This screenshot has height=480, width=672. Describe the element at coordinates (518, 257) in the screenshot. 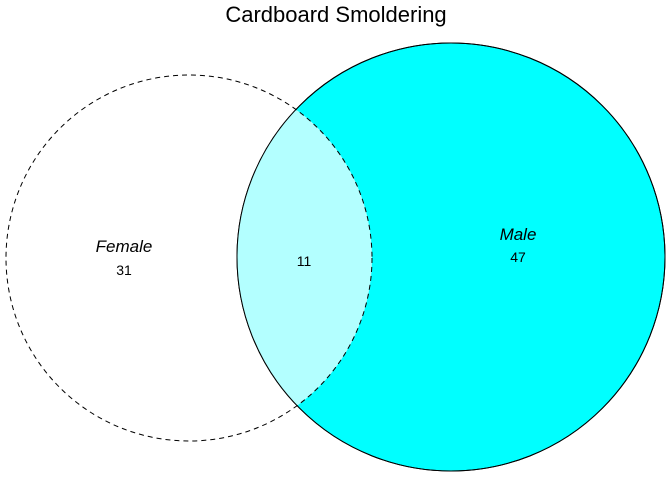

I see `male-count: 47` at that location.